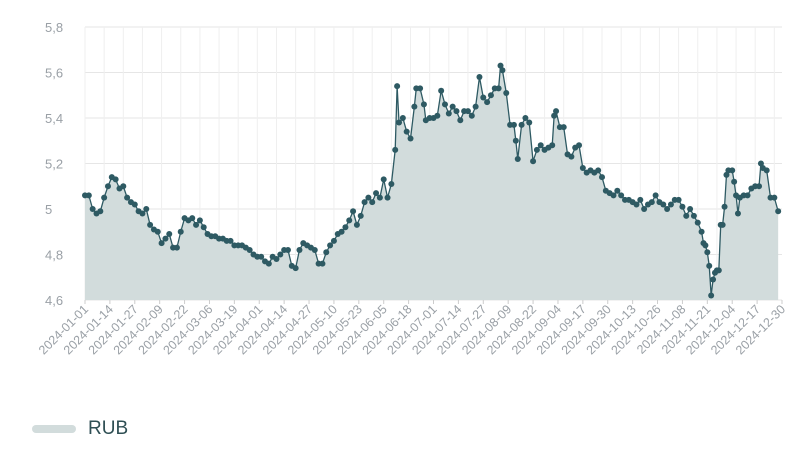  What do you see at coordinates (54, 118) in the screenshot?
I see `y-tick-label: 5,4` at bounding box center [54, 118].